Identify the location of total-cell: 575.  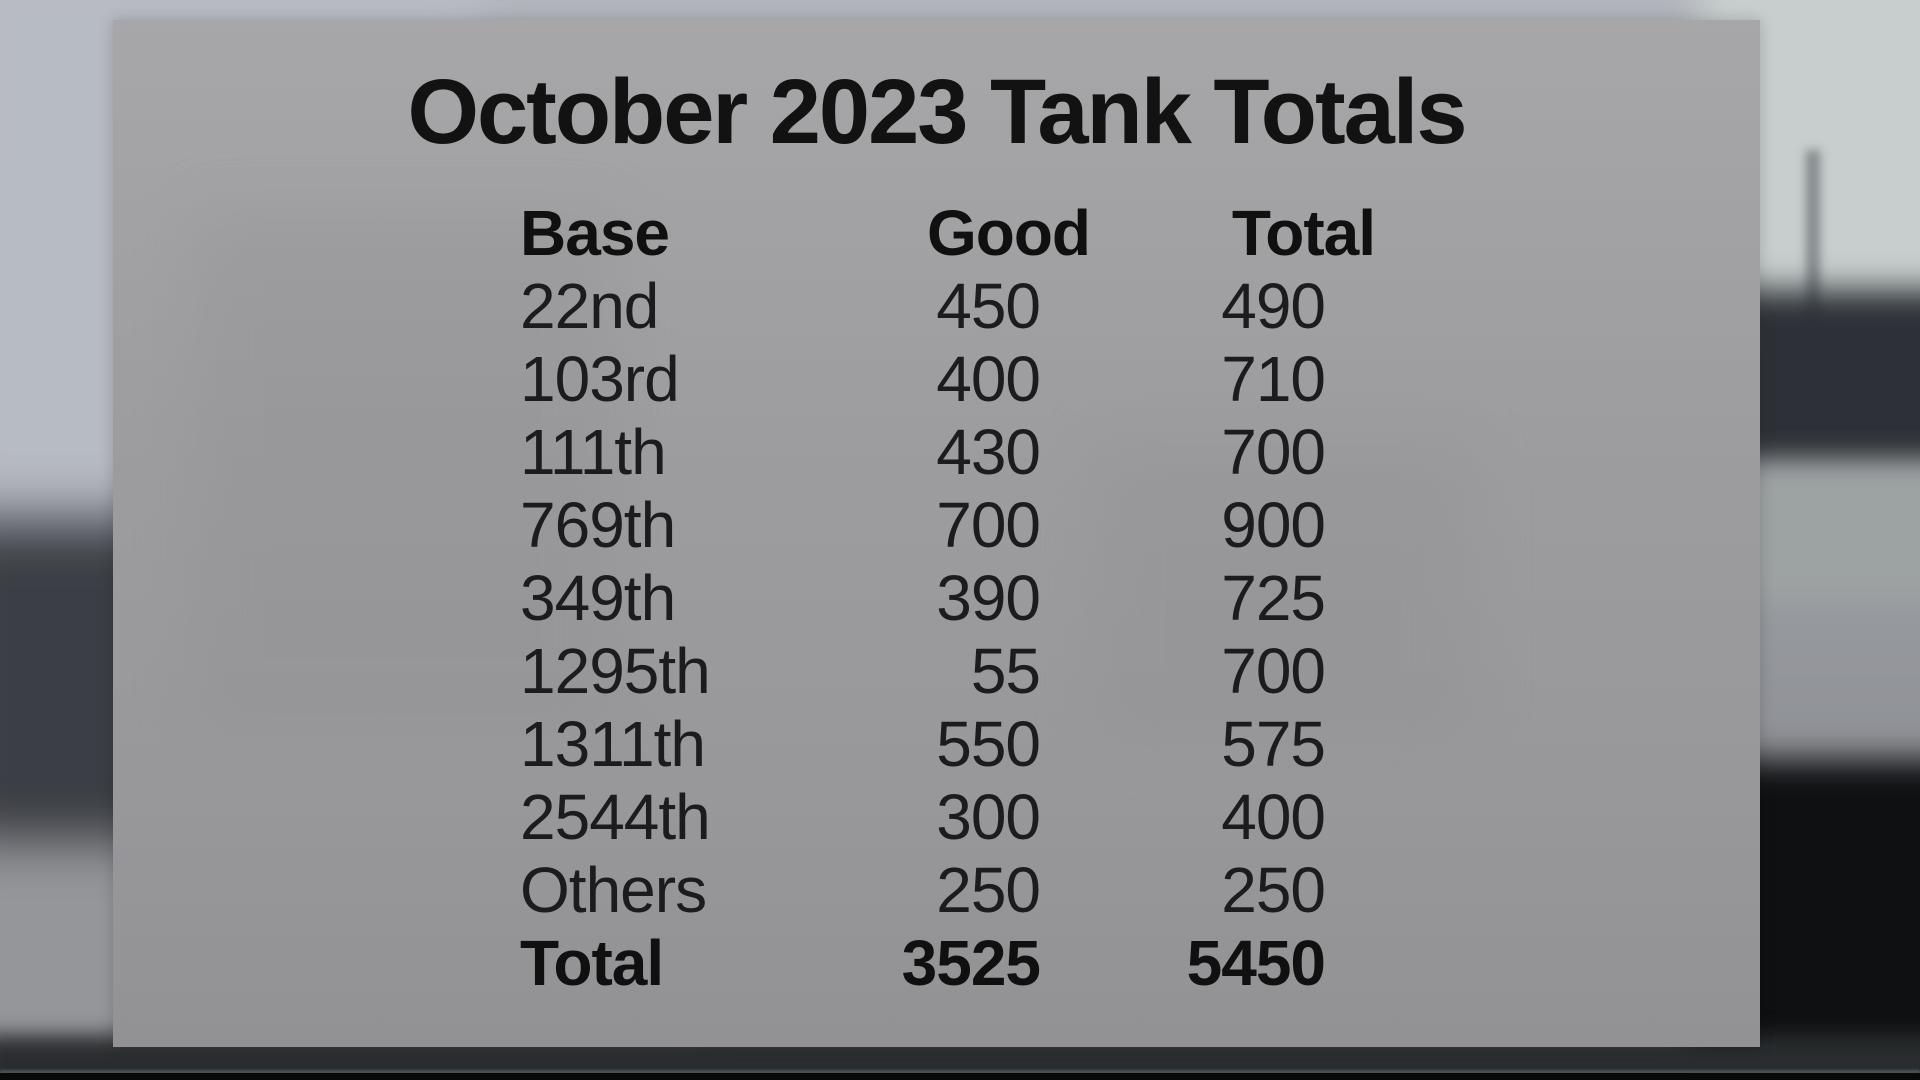
(1273, 743).